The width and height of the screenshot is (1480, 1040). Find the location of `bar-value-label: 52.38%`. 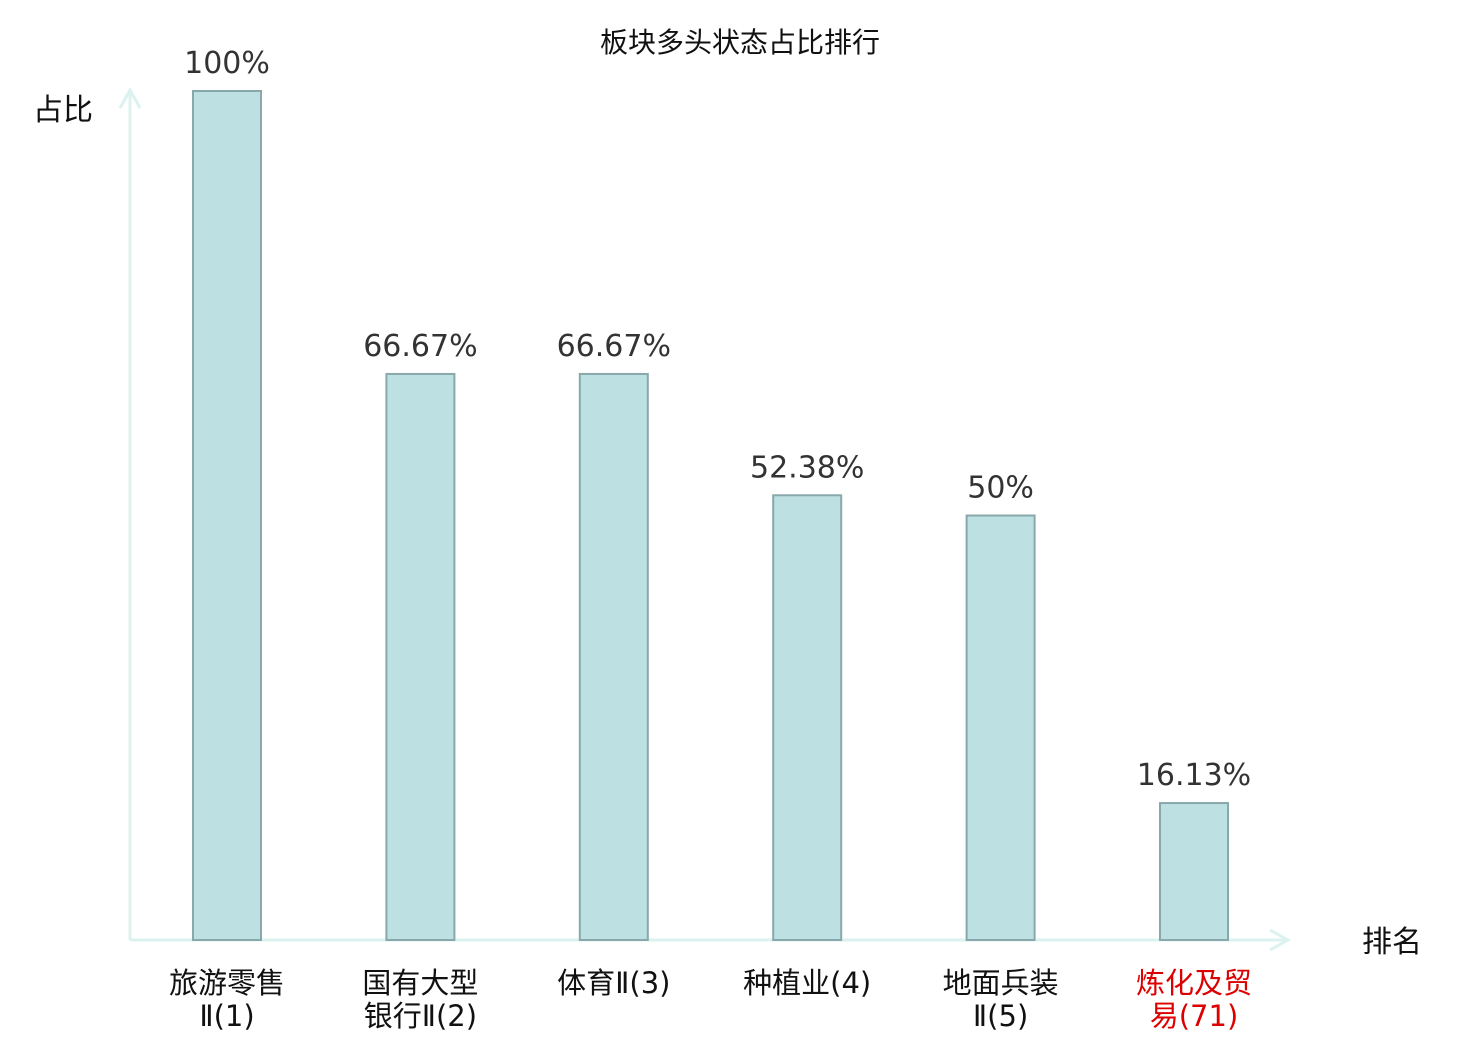

bar-value-label: 52.38% is located at coordinates (807, 467).